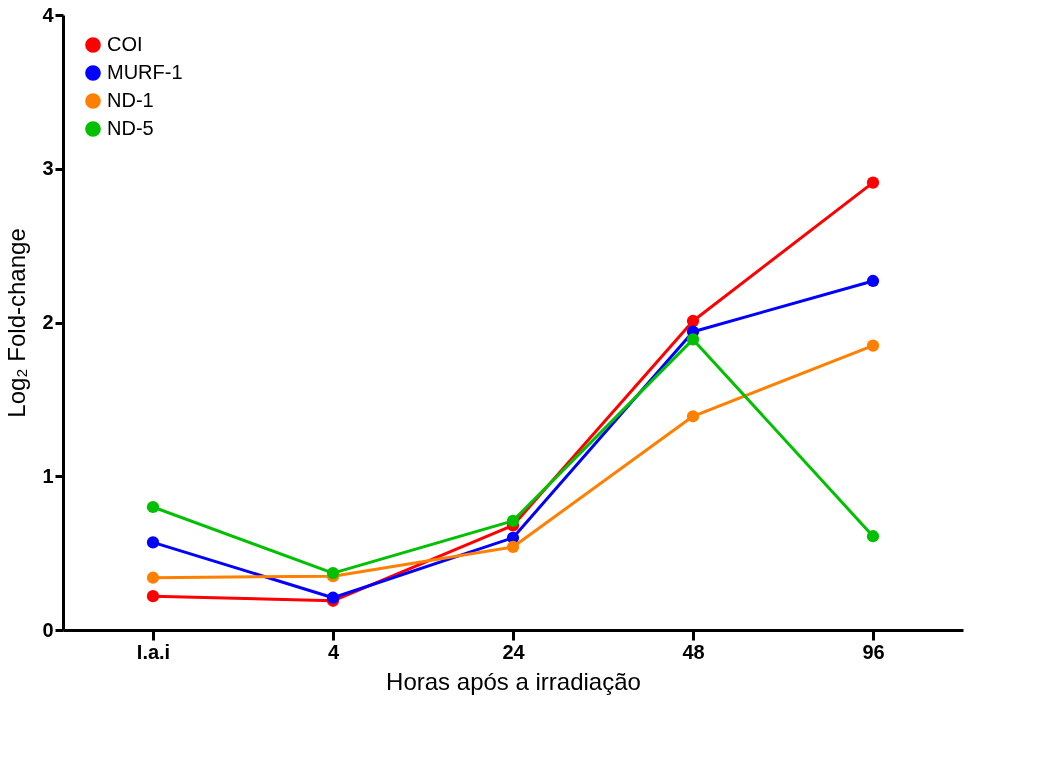  Describe the element at coordinates (48, 475) in the screenshot. I see `y-tick-label: 1` at that location.